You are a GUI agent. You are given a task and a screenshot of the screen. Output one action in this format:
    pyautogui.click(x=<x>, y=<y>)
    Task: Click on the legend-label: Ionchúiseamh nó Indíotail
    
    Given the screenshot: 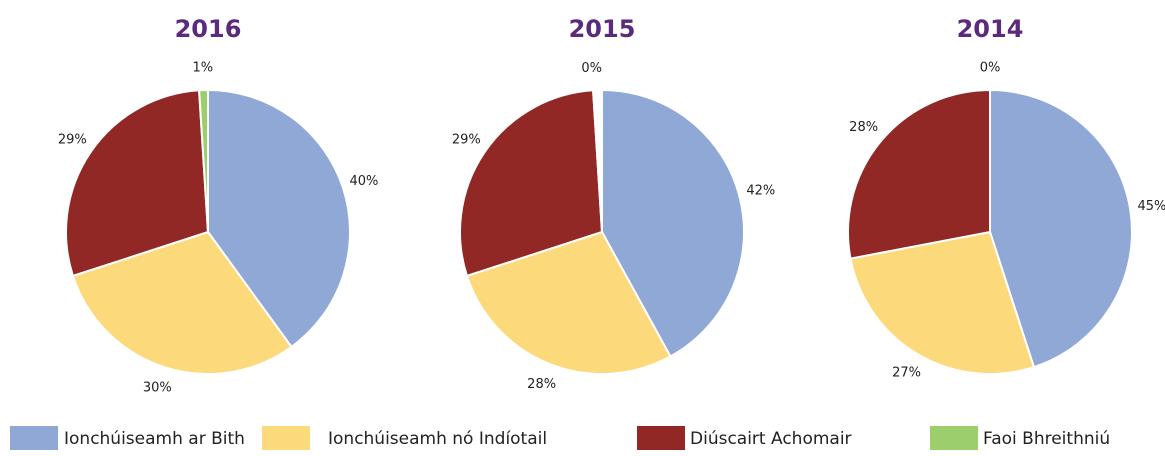 What is the action you would take?
    pyautogui.click(x=437, y=439)
    